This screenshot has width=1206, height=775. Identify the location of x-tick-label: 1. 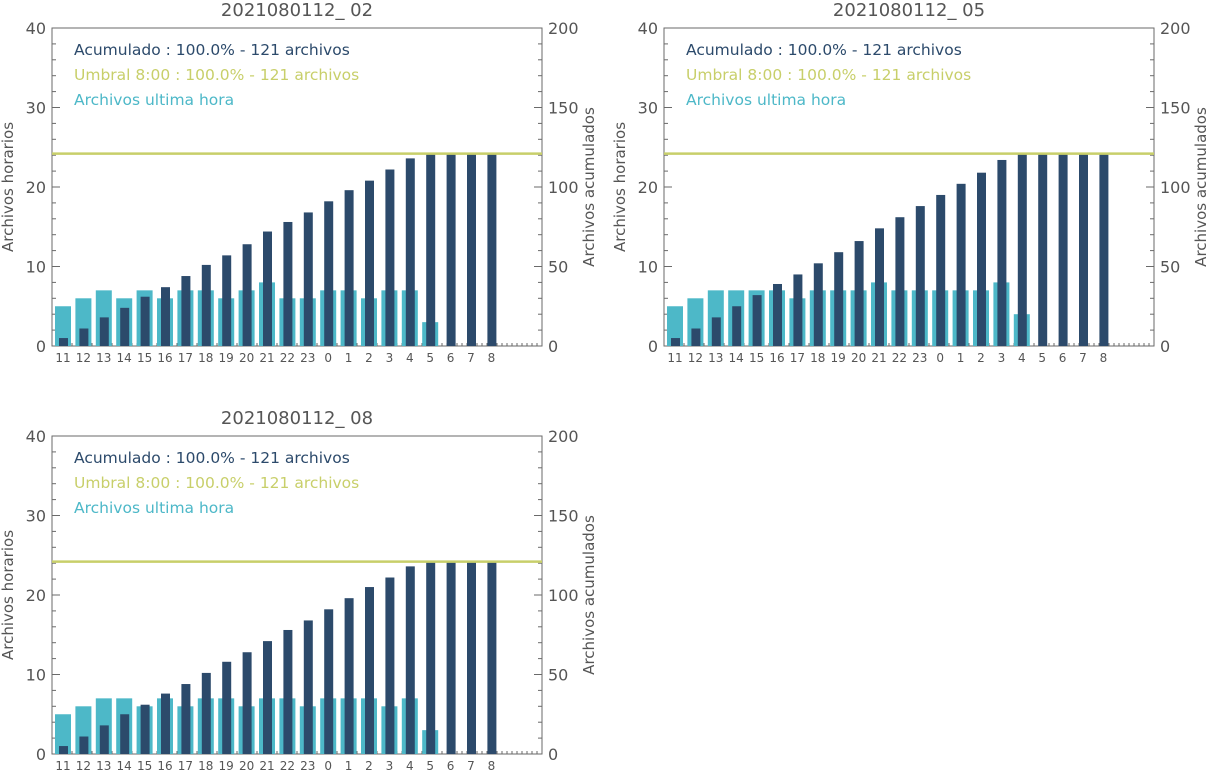
(961, 358).